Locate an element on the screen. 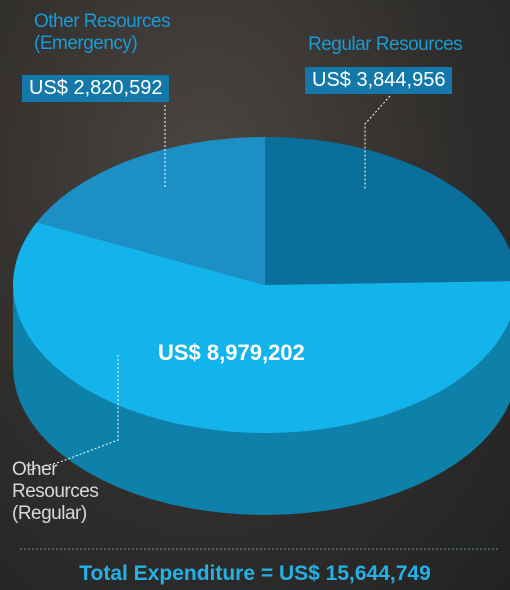  value-label: US$ 8,979,202 is located at coordinates (231, 352).